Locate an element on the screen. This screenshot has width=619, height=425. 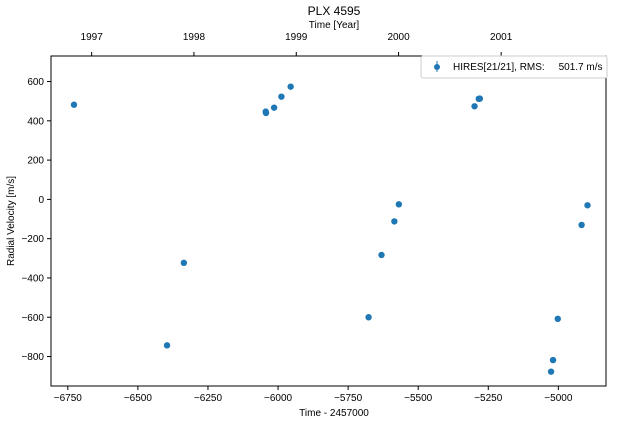
legend-marker is located at coordinates (437, 67).